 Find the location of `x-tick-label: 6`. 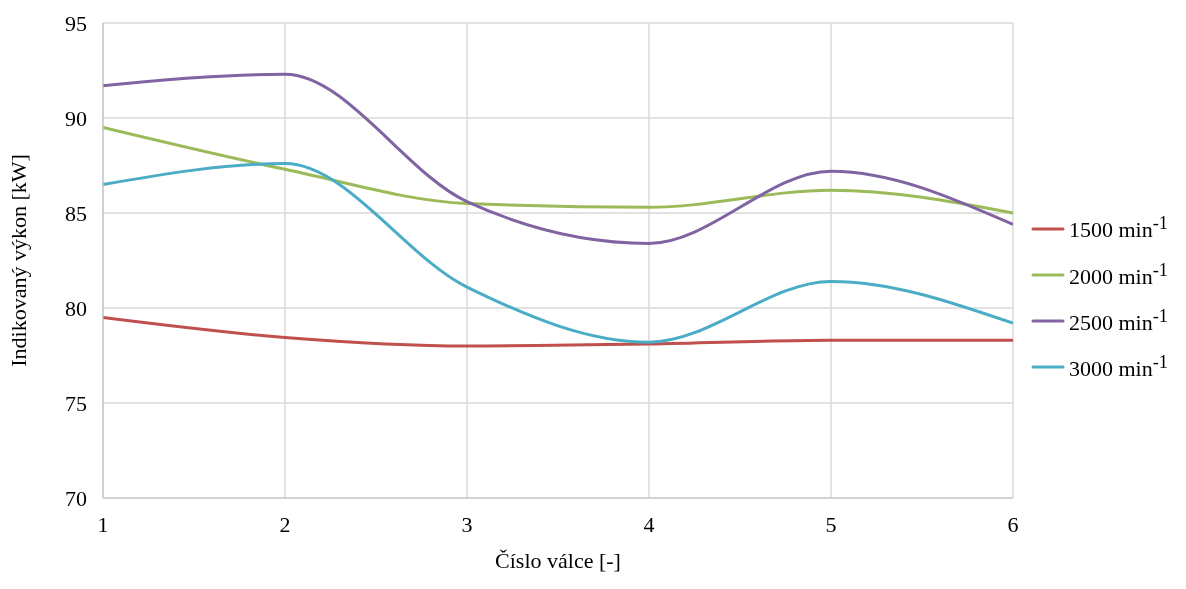

x-tick-label: 6 is located at coordinates (1013, 524).